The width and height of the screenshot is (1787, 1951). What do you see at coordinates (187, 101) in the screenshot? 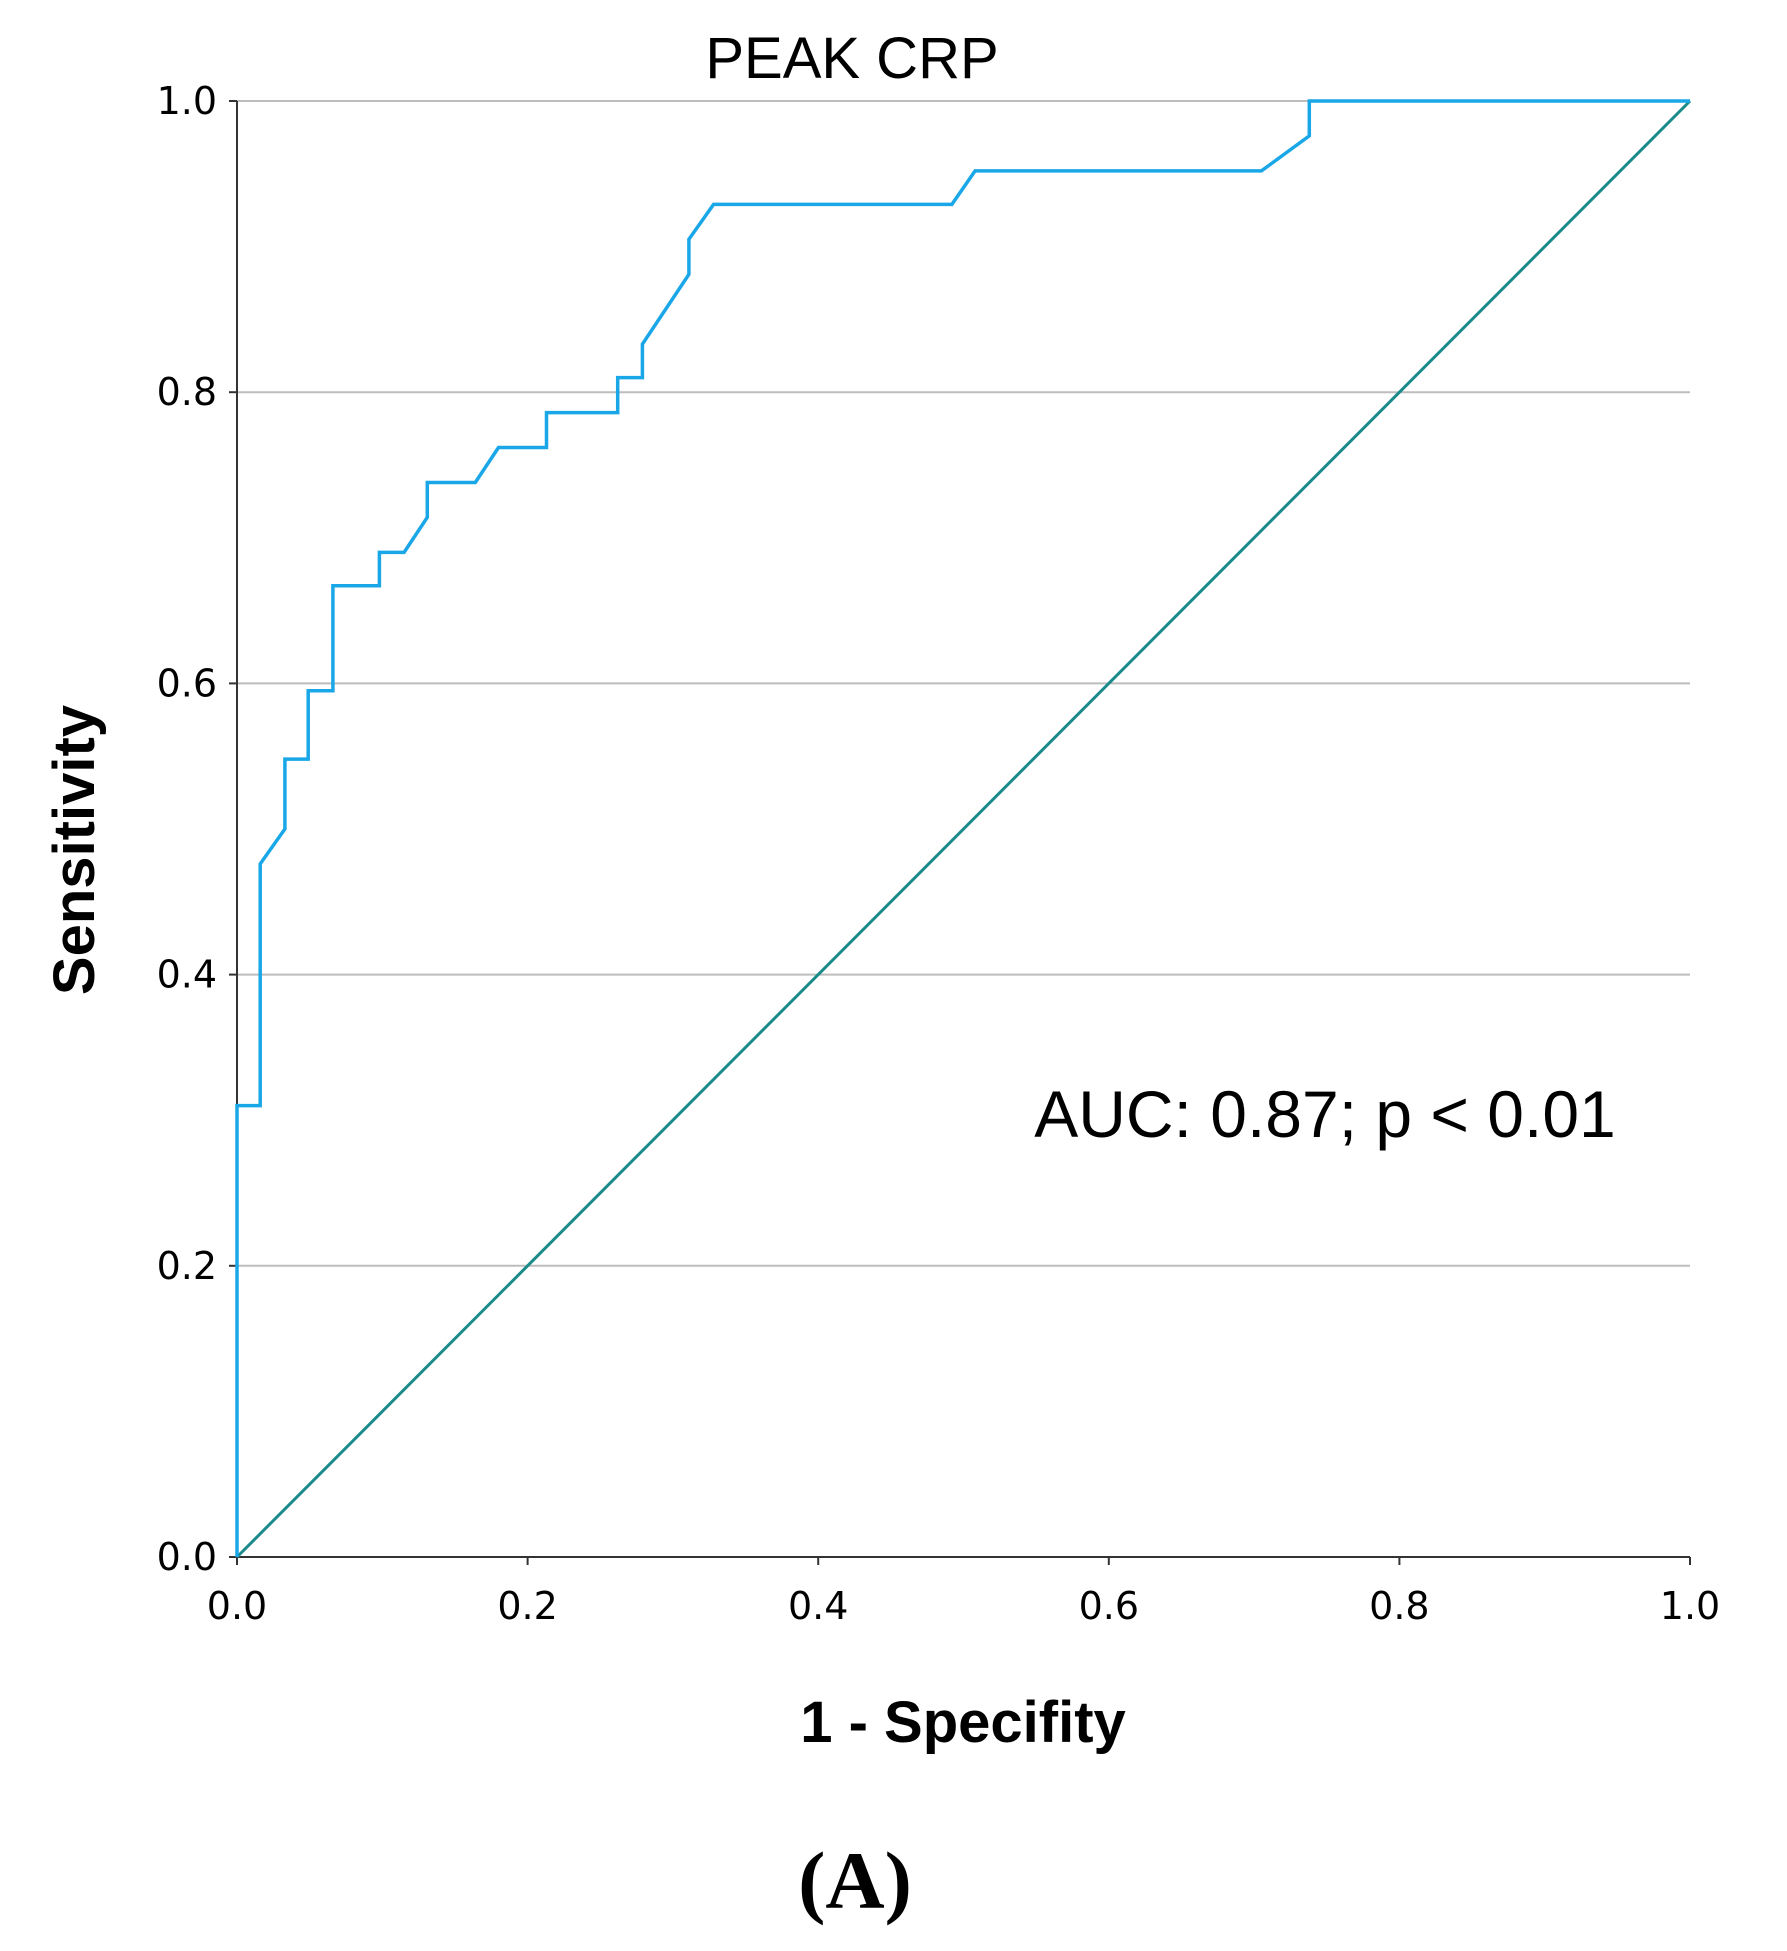
I see `y-tick-label: 1.0` at bounding box center [187, 101].